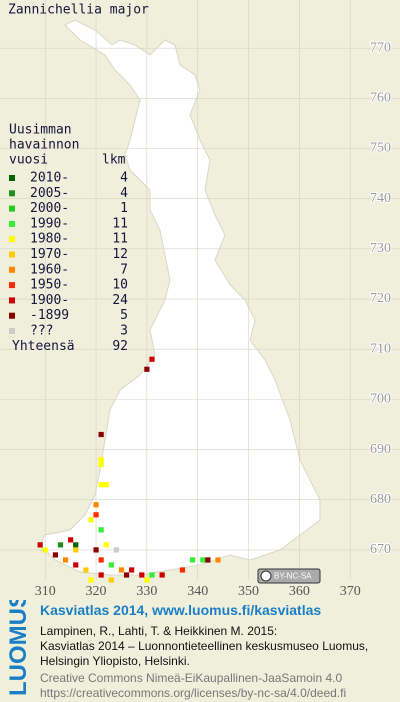 Image resolution: width=400 pixels, height=702 pixels. What do you see at coordinates (49, 315) in the screenshot?
I see `legend-label: -1899` at bounding box center [49, 315].